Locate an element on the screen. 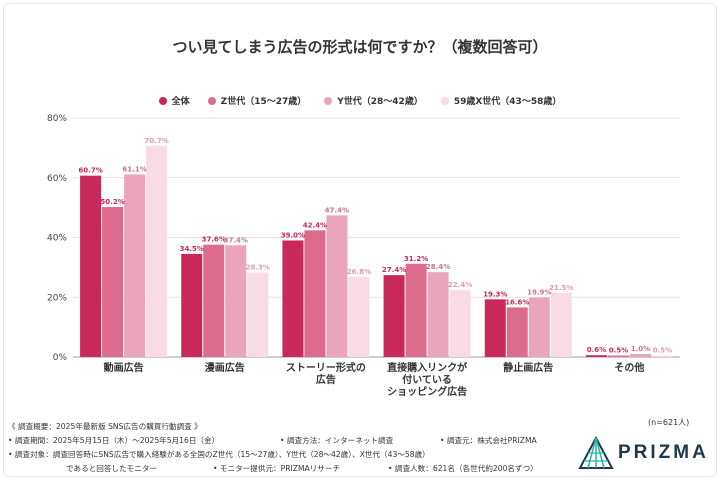 The image size is (720, 480). data-label: 22.4% is located at coordinates (460, 285).